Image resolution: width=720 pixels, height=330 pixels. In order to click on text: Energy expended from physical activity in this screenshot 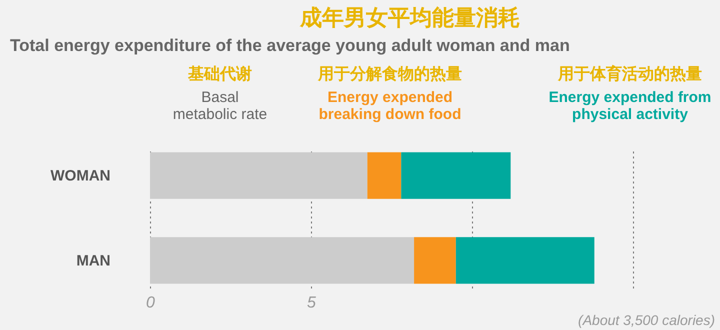, I will do `click(630, 106)`.